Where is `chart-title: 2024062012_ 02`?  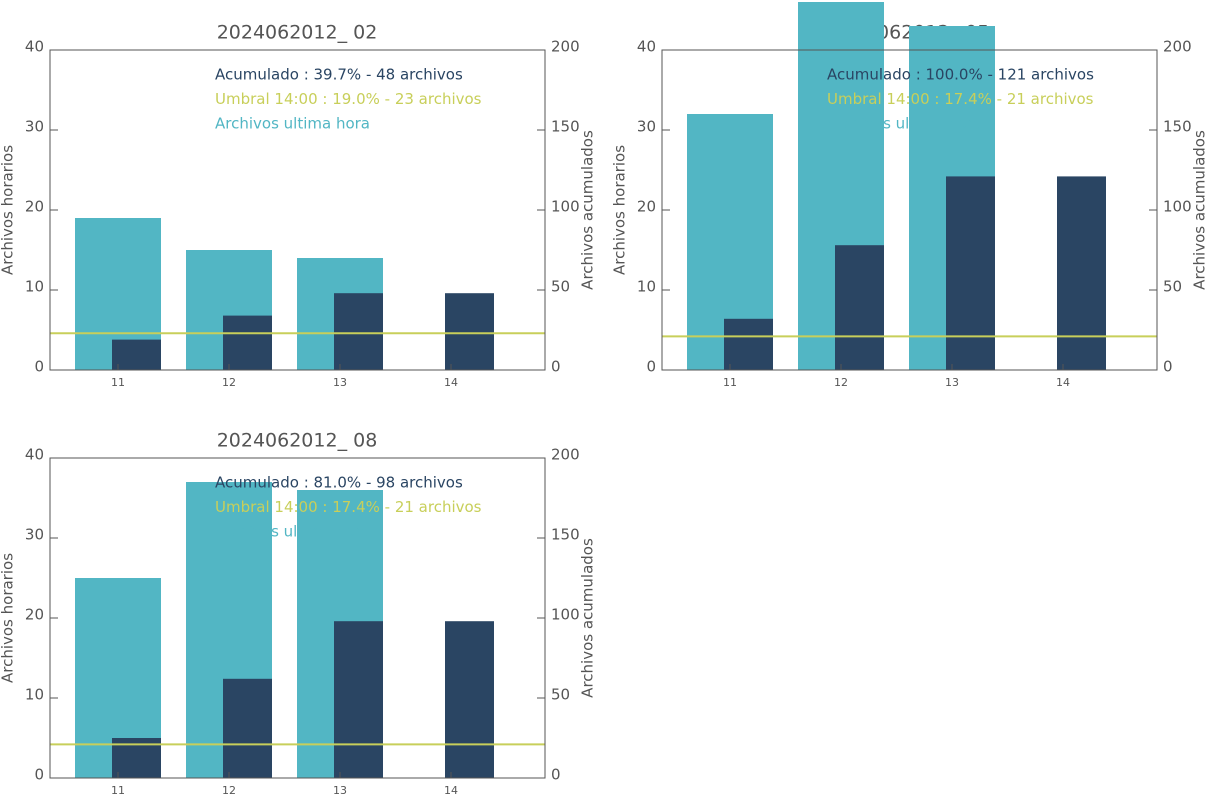
chart-title: 2024062012_ 02 is located at coordinates (297, 33).